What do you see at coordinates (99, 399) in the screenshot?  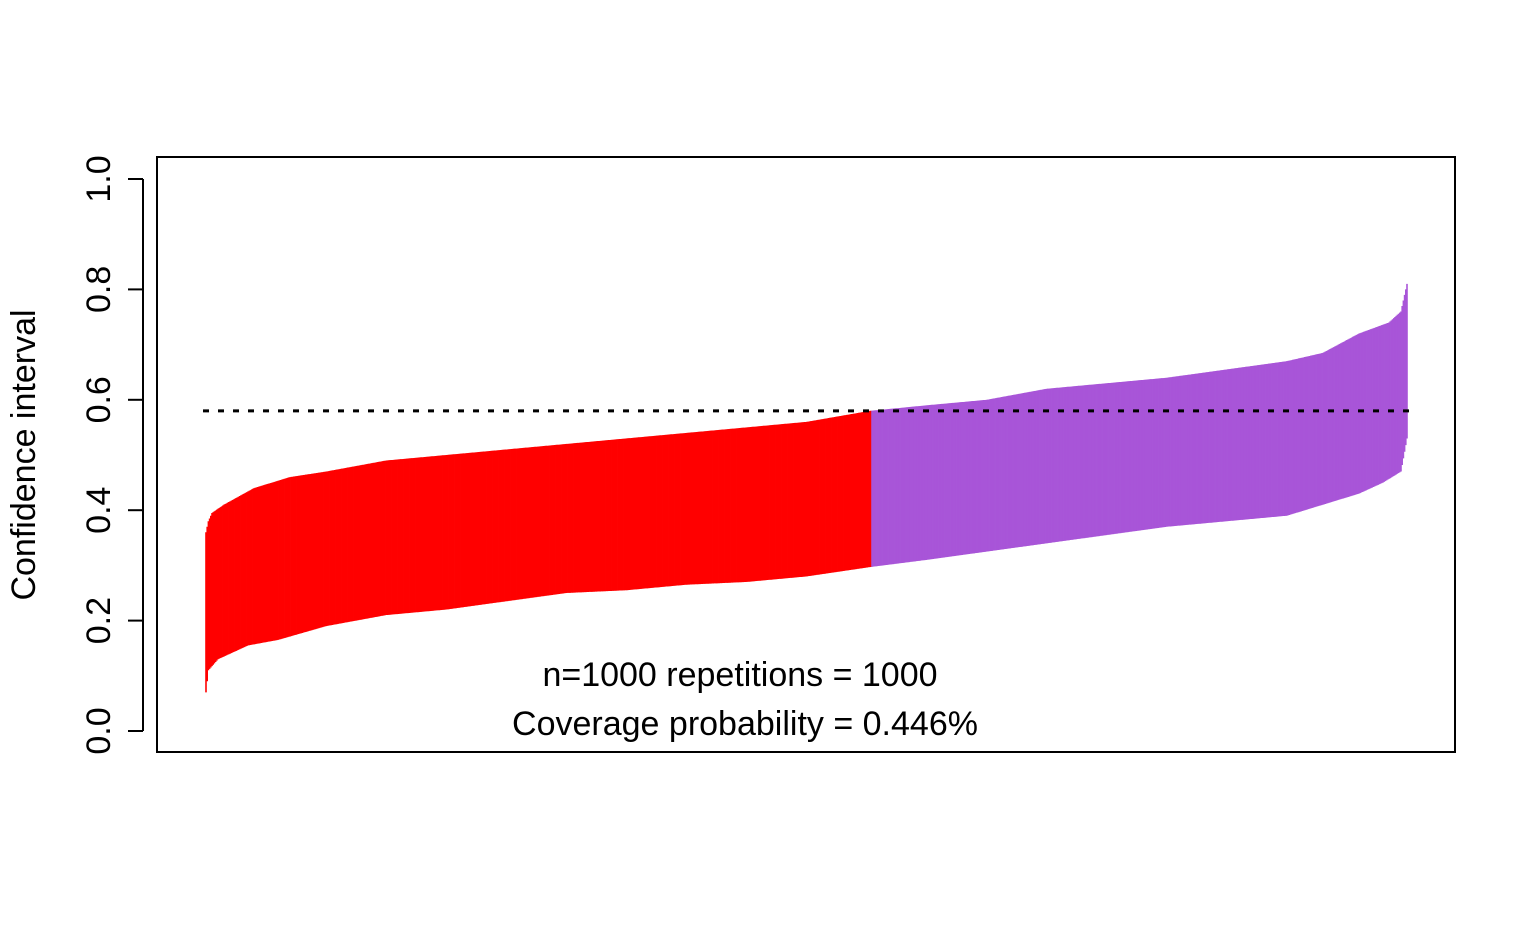 I see `y-tick-label-3: 0.6` at bounding box center [99, 399].